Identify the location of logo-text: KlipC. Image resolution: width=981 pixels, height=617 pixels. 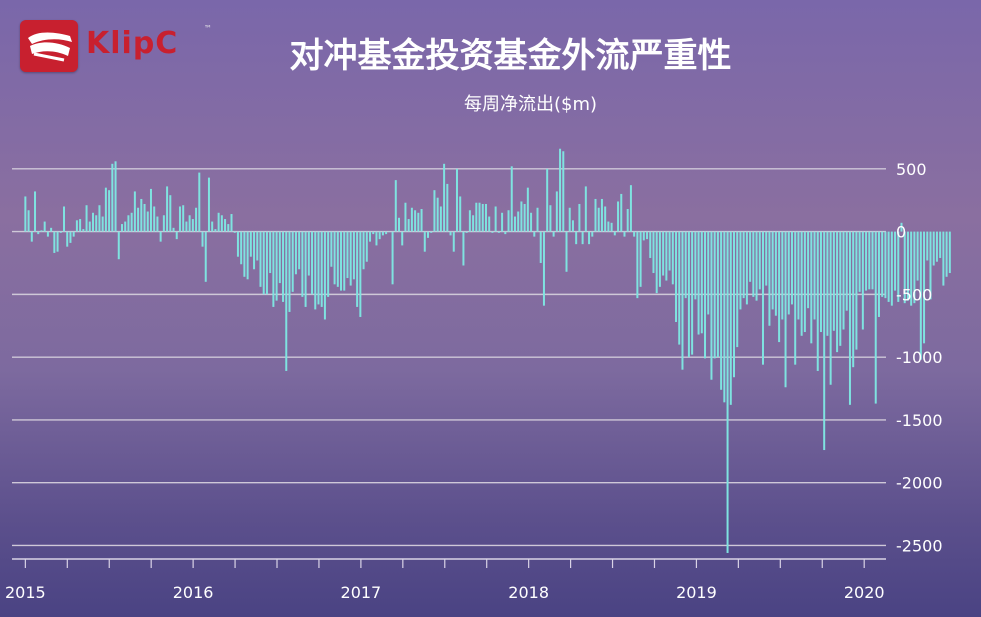
(132, 43).